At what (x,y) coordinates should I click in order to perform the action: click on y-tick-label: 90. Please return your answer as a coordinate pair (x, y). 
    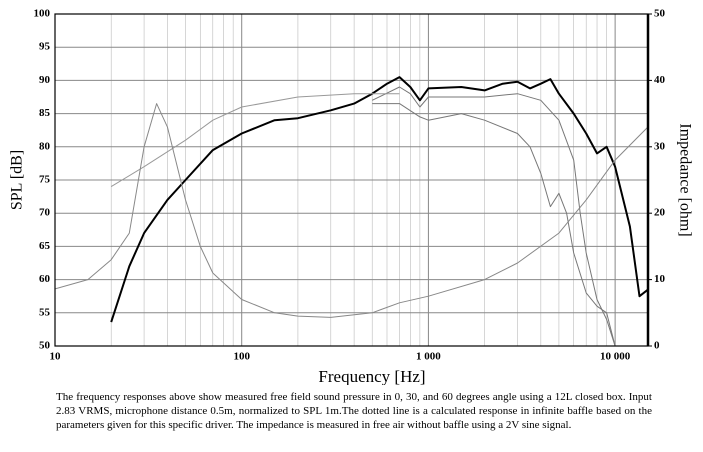
    Looking at the image, I should click on (45, 80).